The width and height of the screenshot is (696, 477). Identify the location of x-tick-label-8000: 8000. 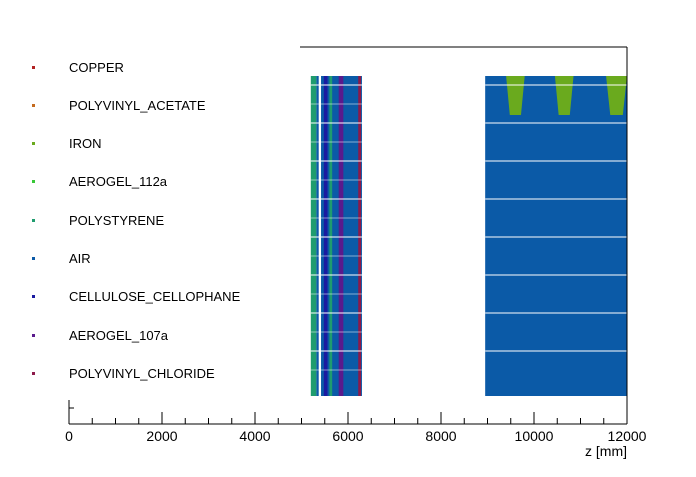
(440, 436).